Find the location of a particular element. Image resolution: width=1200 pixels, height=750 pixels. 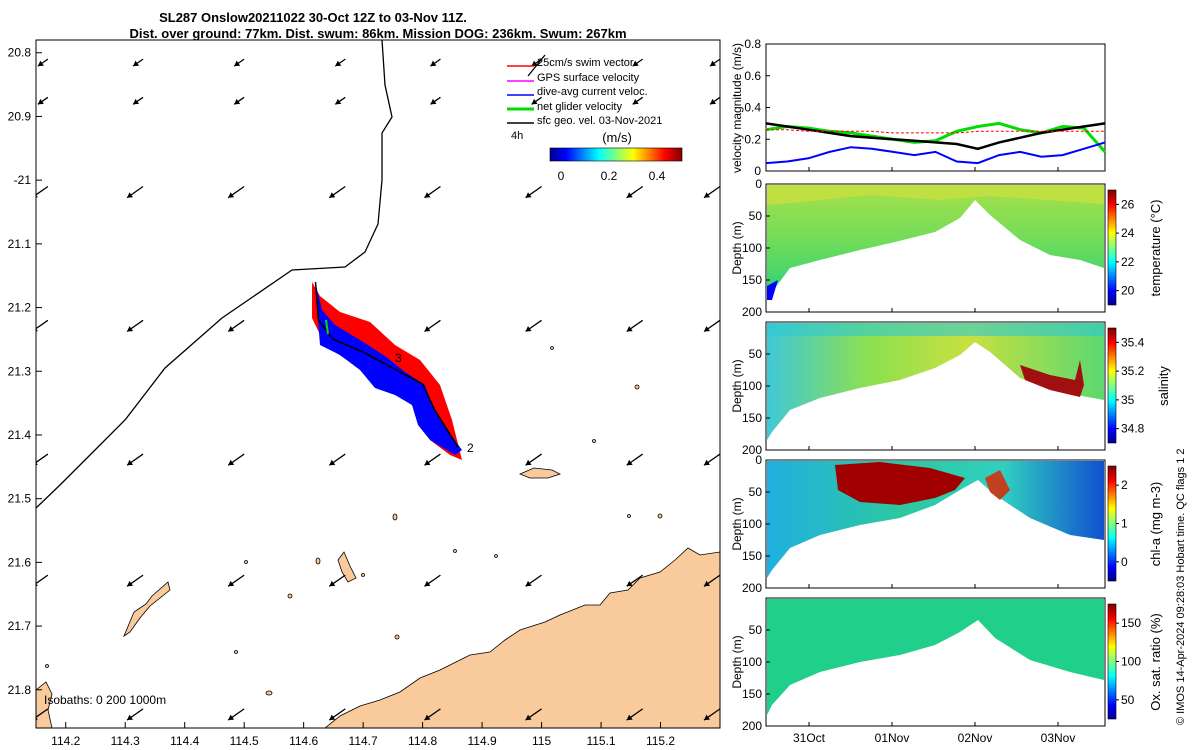

colorbar-tick: 0 is located at coordinates (561, 176).